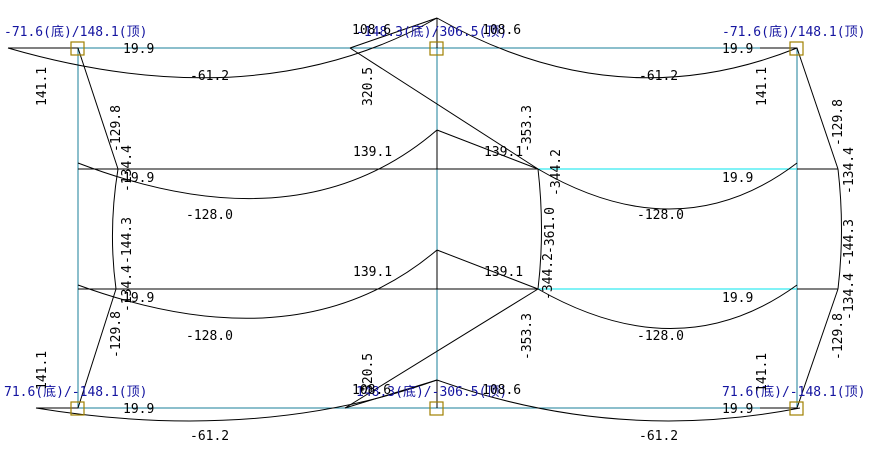 This screenshot has height=449, width=877. I want to click on column-label-bot-right: 71.6(底)/-148.1(顶), so click(793, 392).